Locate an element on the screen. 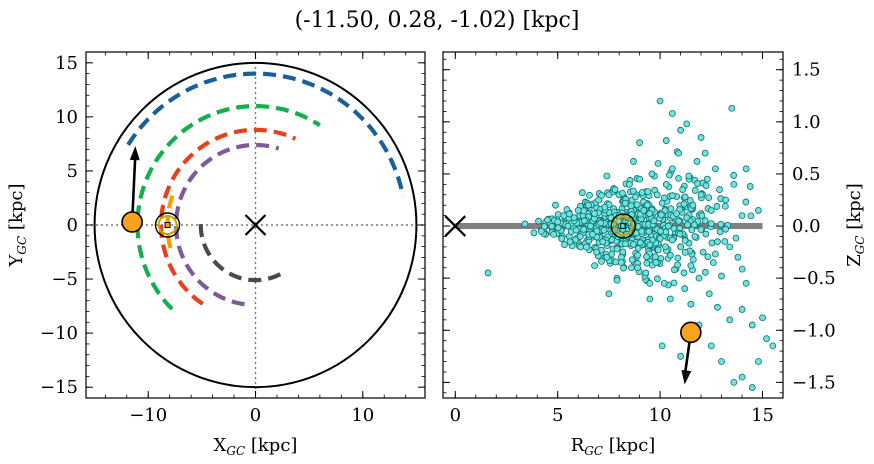 The width and height of the screenshot is (874, 464). sun-inner-ring is located at coordinates (623, 226).